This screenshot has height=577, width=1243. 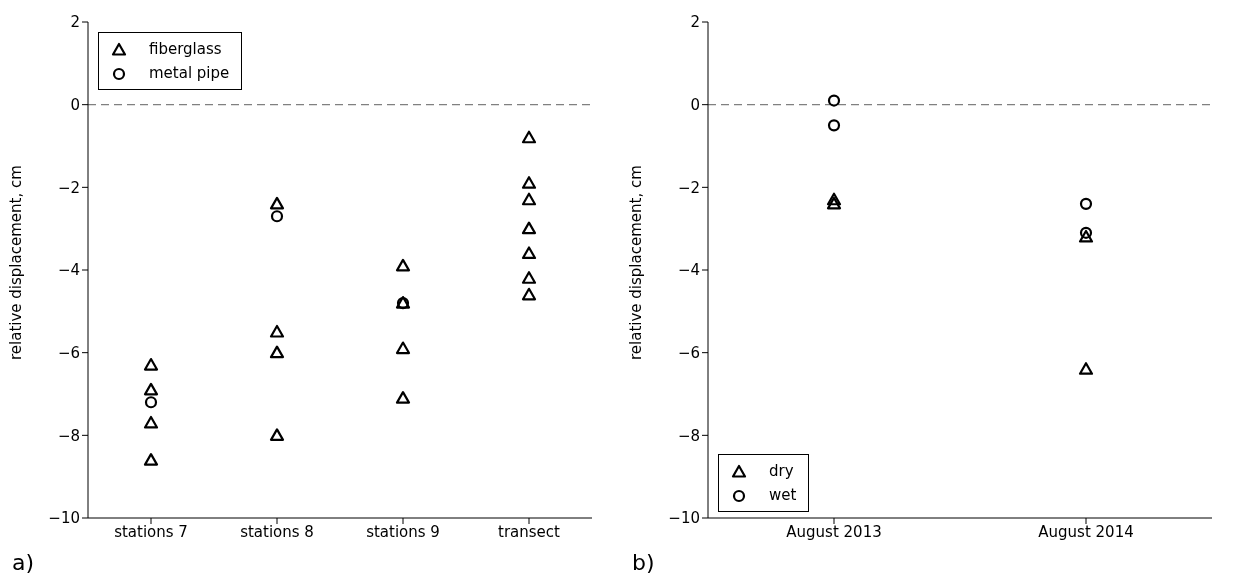 I want to click on legend-label: fiberglass, so click(x=185, y=49).